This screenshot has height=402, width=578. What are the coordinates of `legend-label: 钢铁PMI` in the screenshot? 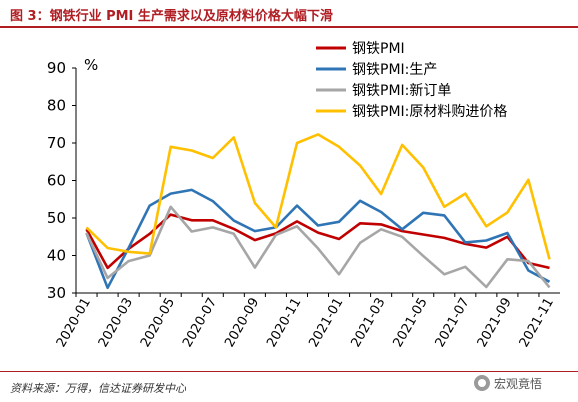 It's located at (378, 49).